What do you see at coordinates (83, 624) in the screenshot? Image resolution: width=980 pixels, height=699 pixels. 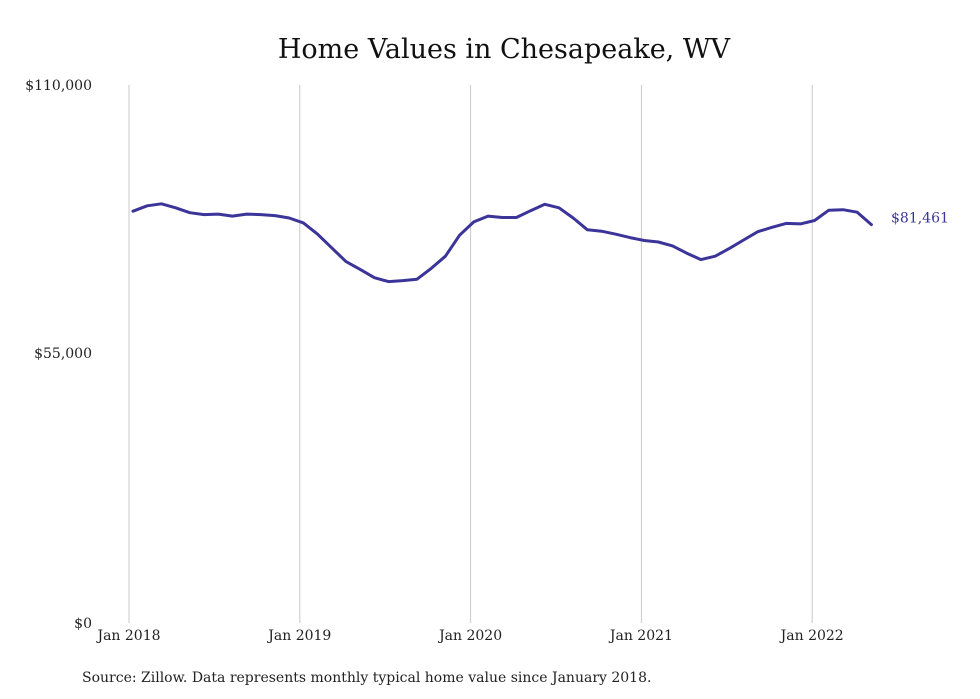 I see `y-tick-label: $0` at bounding box center [83, 624].